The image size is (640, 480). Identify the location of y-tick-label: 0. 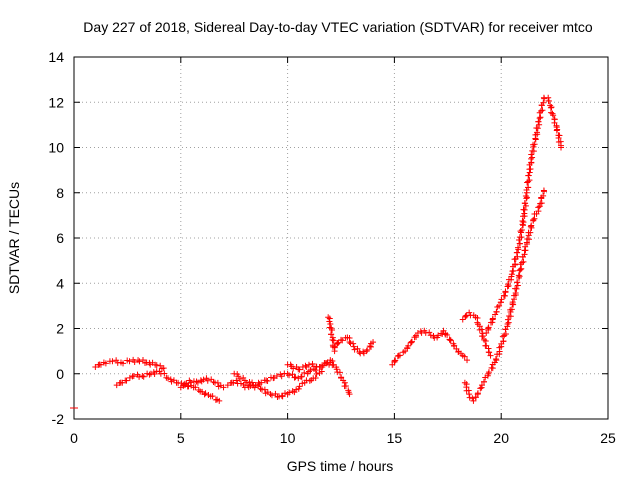
(60, 374).